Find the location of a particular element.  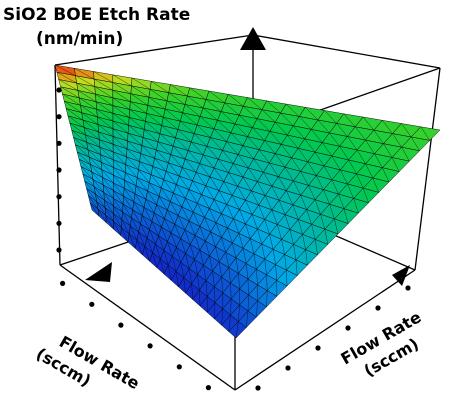

y-axis-arrow is located at coordinates (401, 275).